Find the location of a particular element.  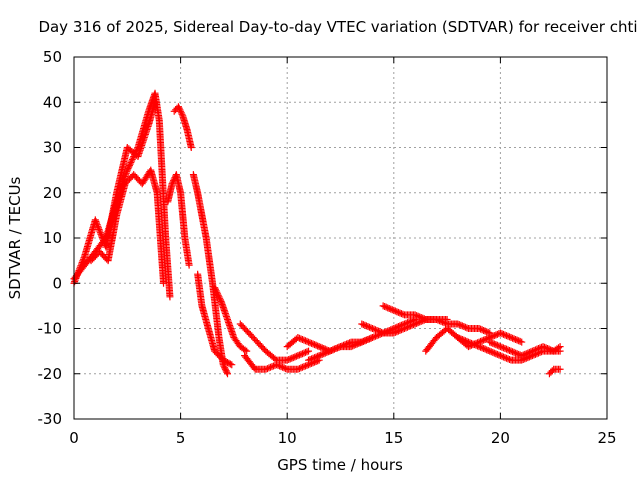

y-tick-label: 20 is located at coordinates (52, 193).